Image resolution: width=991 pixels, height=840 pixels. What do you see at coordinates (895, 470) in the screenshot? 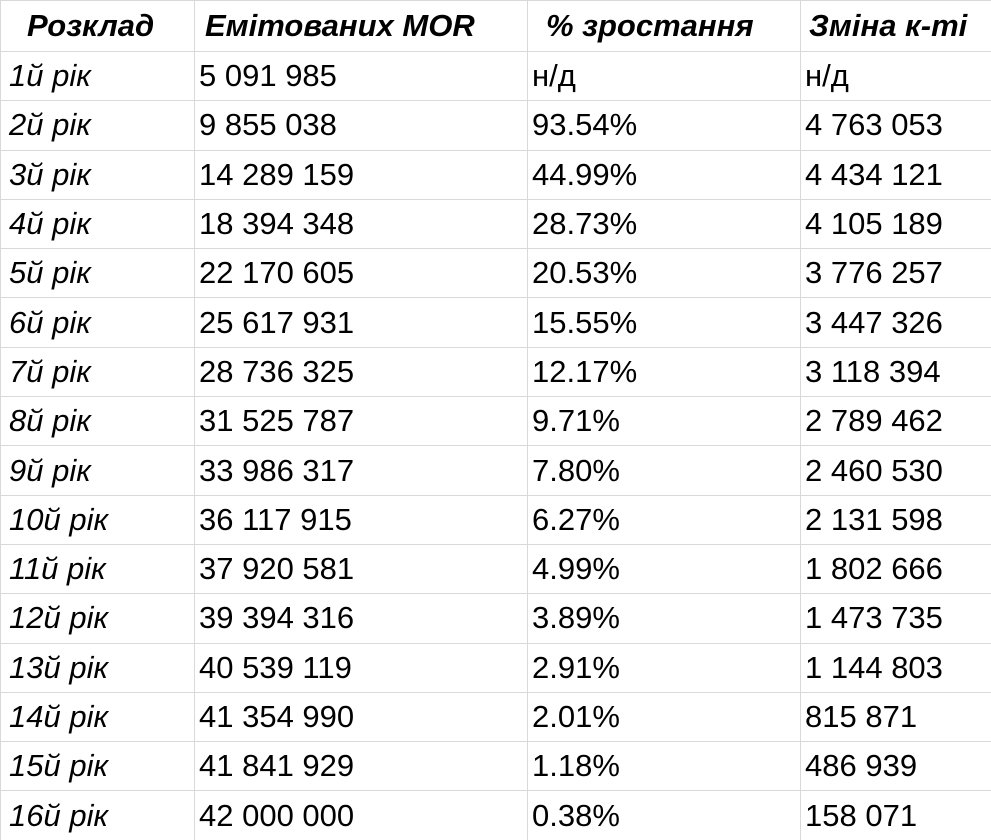
I see `cell-change: 2 460 530` at bounding box center [895, 470].